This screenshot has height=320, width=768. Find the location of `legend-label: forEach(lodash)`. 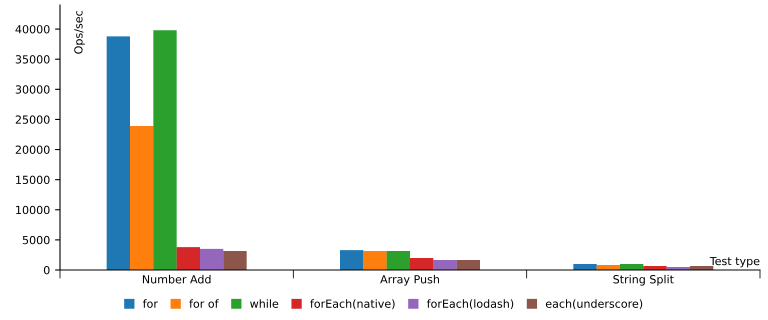

legend-label: forEach(lodash) is located at coordinates (470, 304).